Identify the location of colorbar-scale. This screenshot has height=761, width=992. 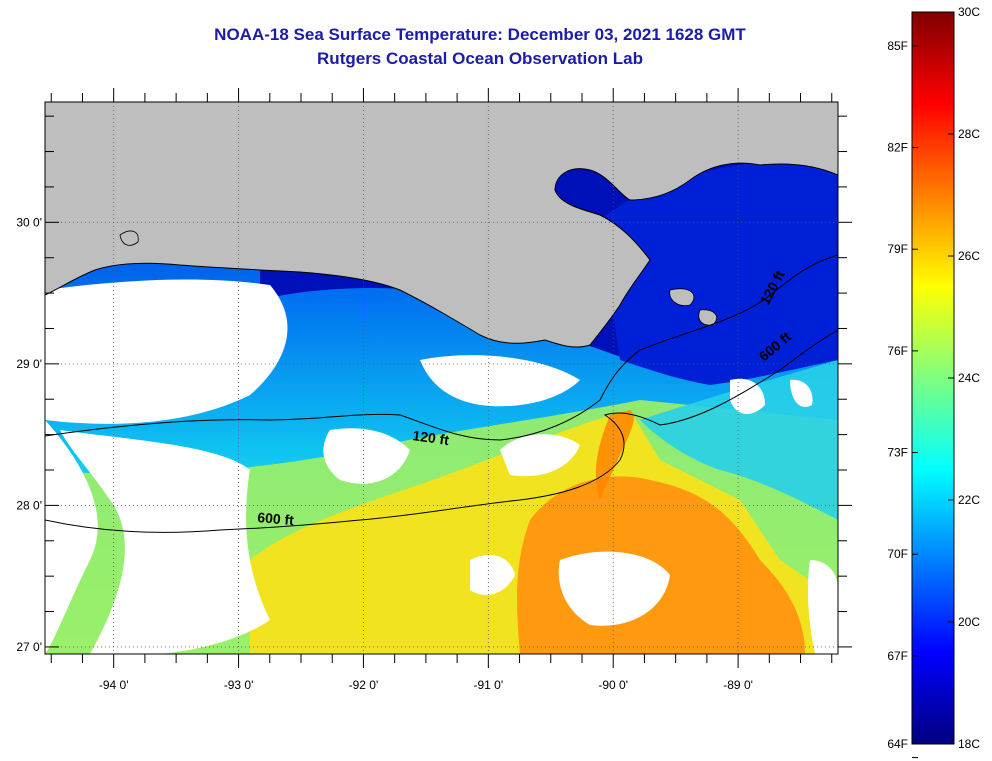
(933, 378).